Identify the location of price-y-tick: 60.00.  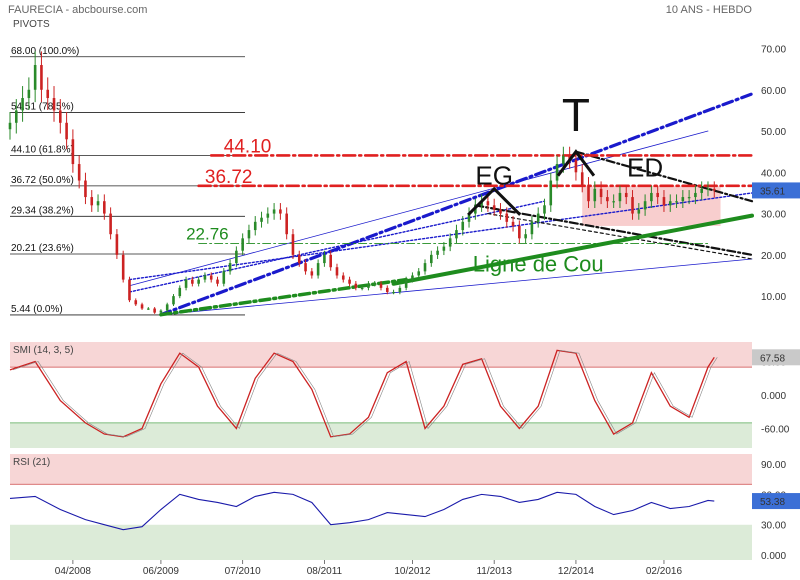
(773, 91).